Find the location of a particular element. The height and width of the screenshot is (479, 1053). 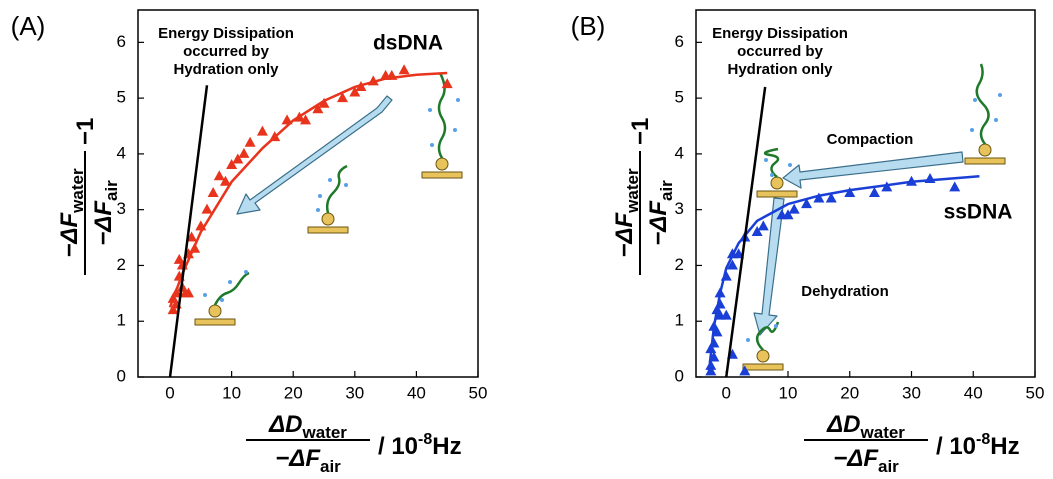

label-sup: -8 is located at coordinates (983, 439).